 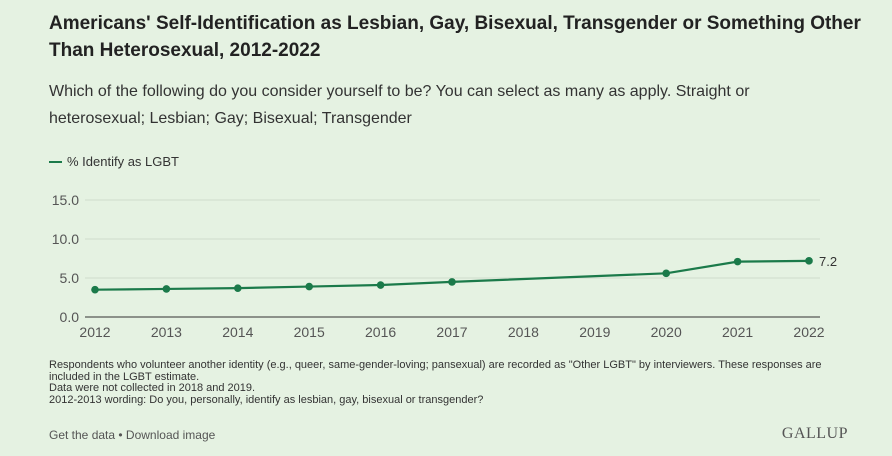 What do you see at coordinates (828, 261) in the screenshot?
I see `end-value-label: 7.2` at bounding box center [828, 261].